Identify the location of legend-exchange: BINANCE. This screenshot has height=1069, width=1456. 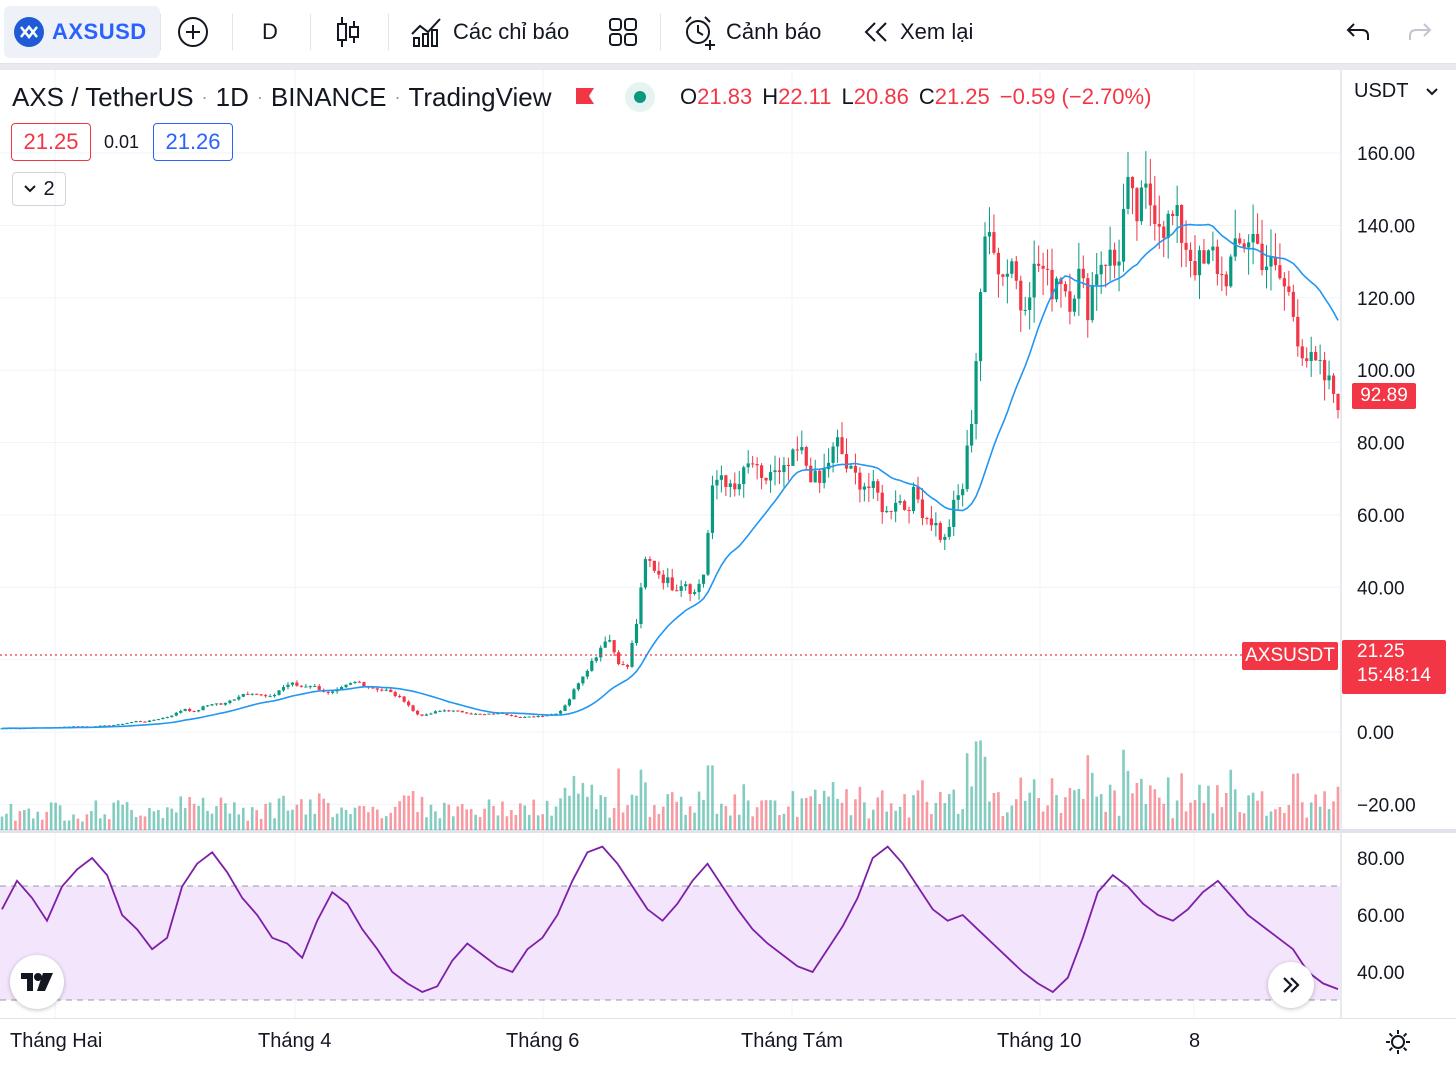
(328, 96).